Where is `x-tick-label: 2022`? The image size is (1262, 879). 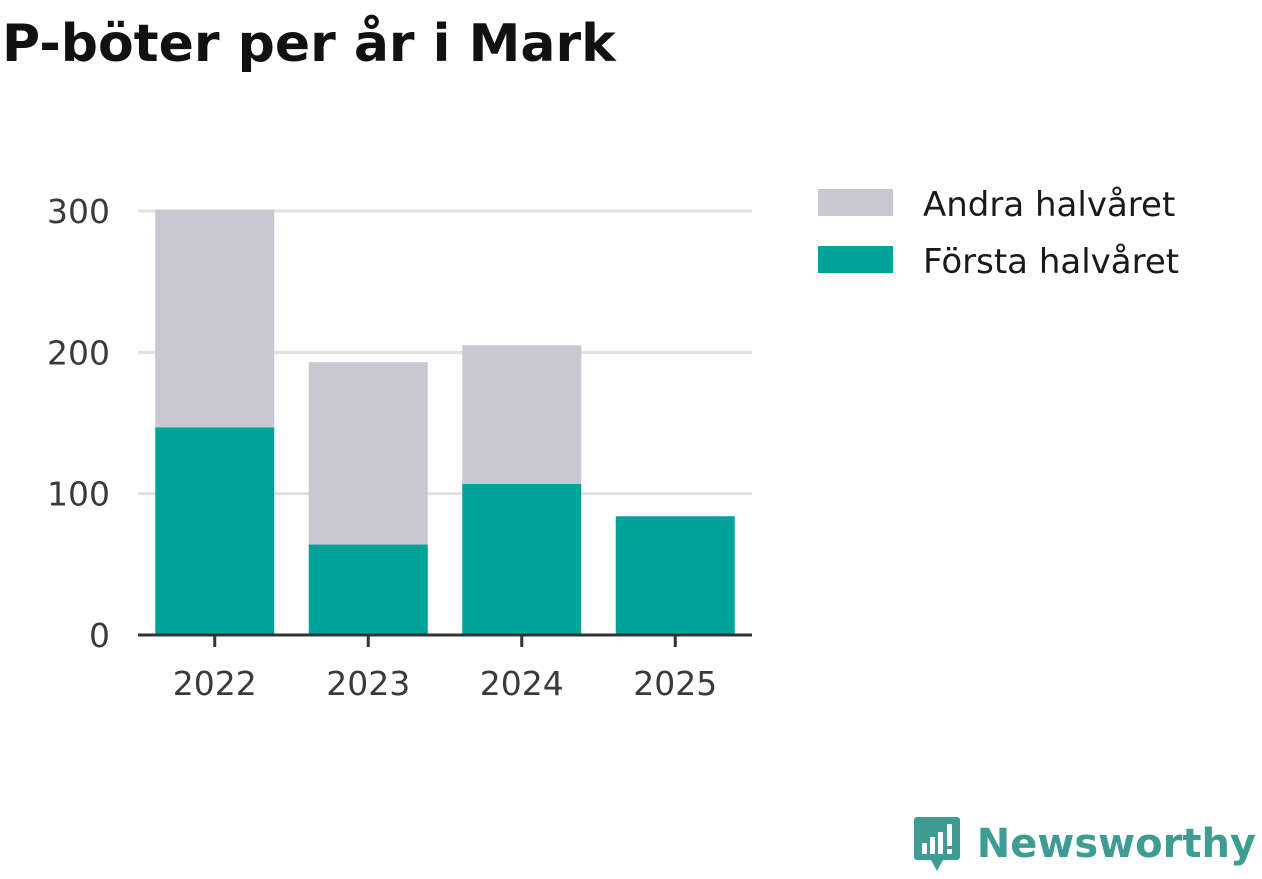
x-tick-label: 2022 is located at coordinates (215, 683).